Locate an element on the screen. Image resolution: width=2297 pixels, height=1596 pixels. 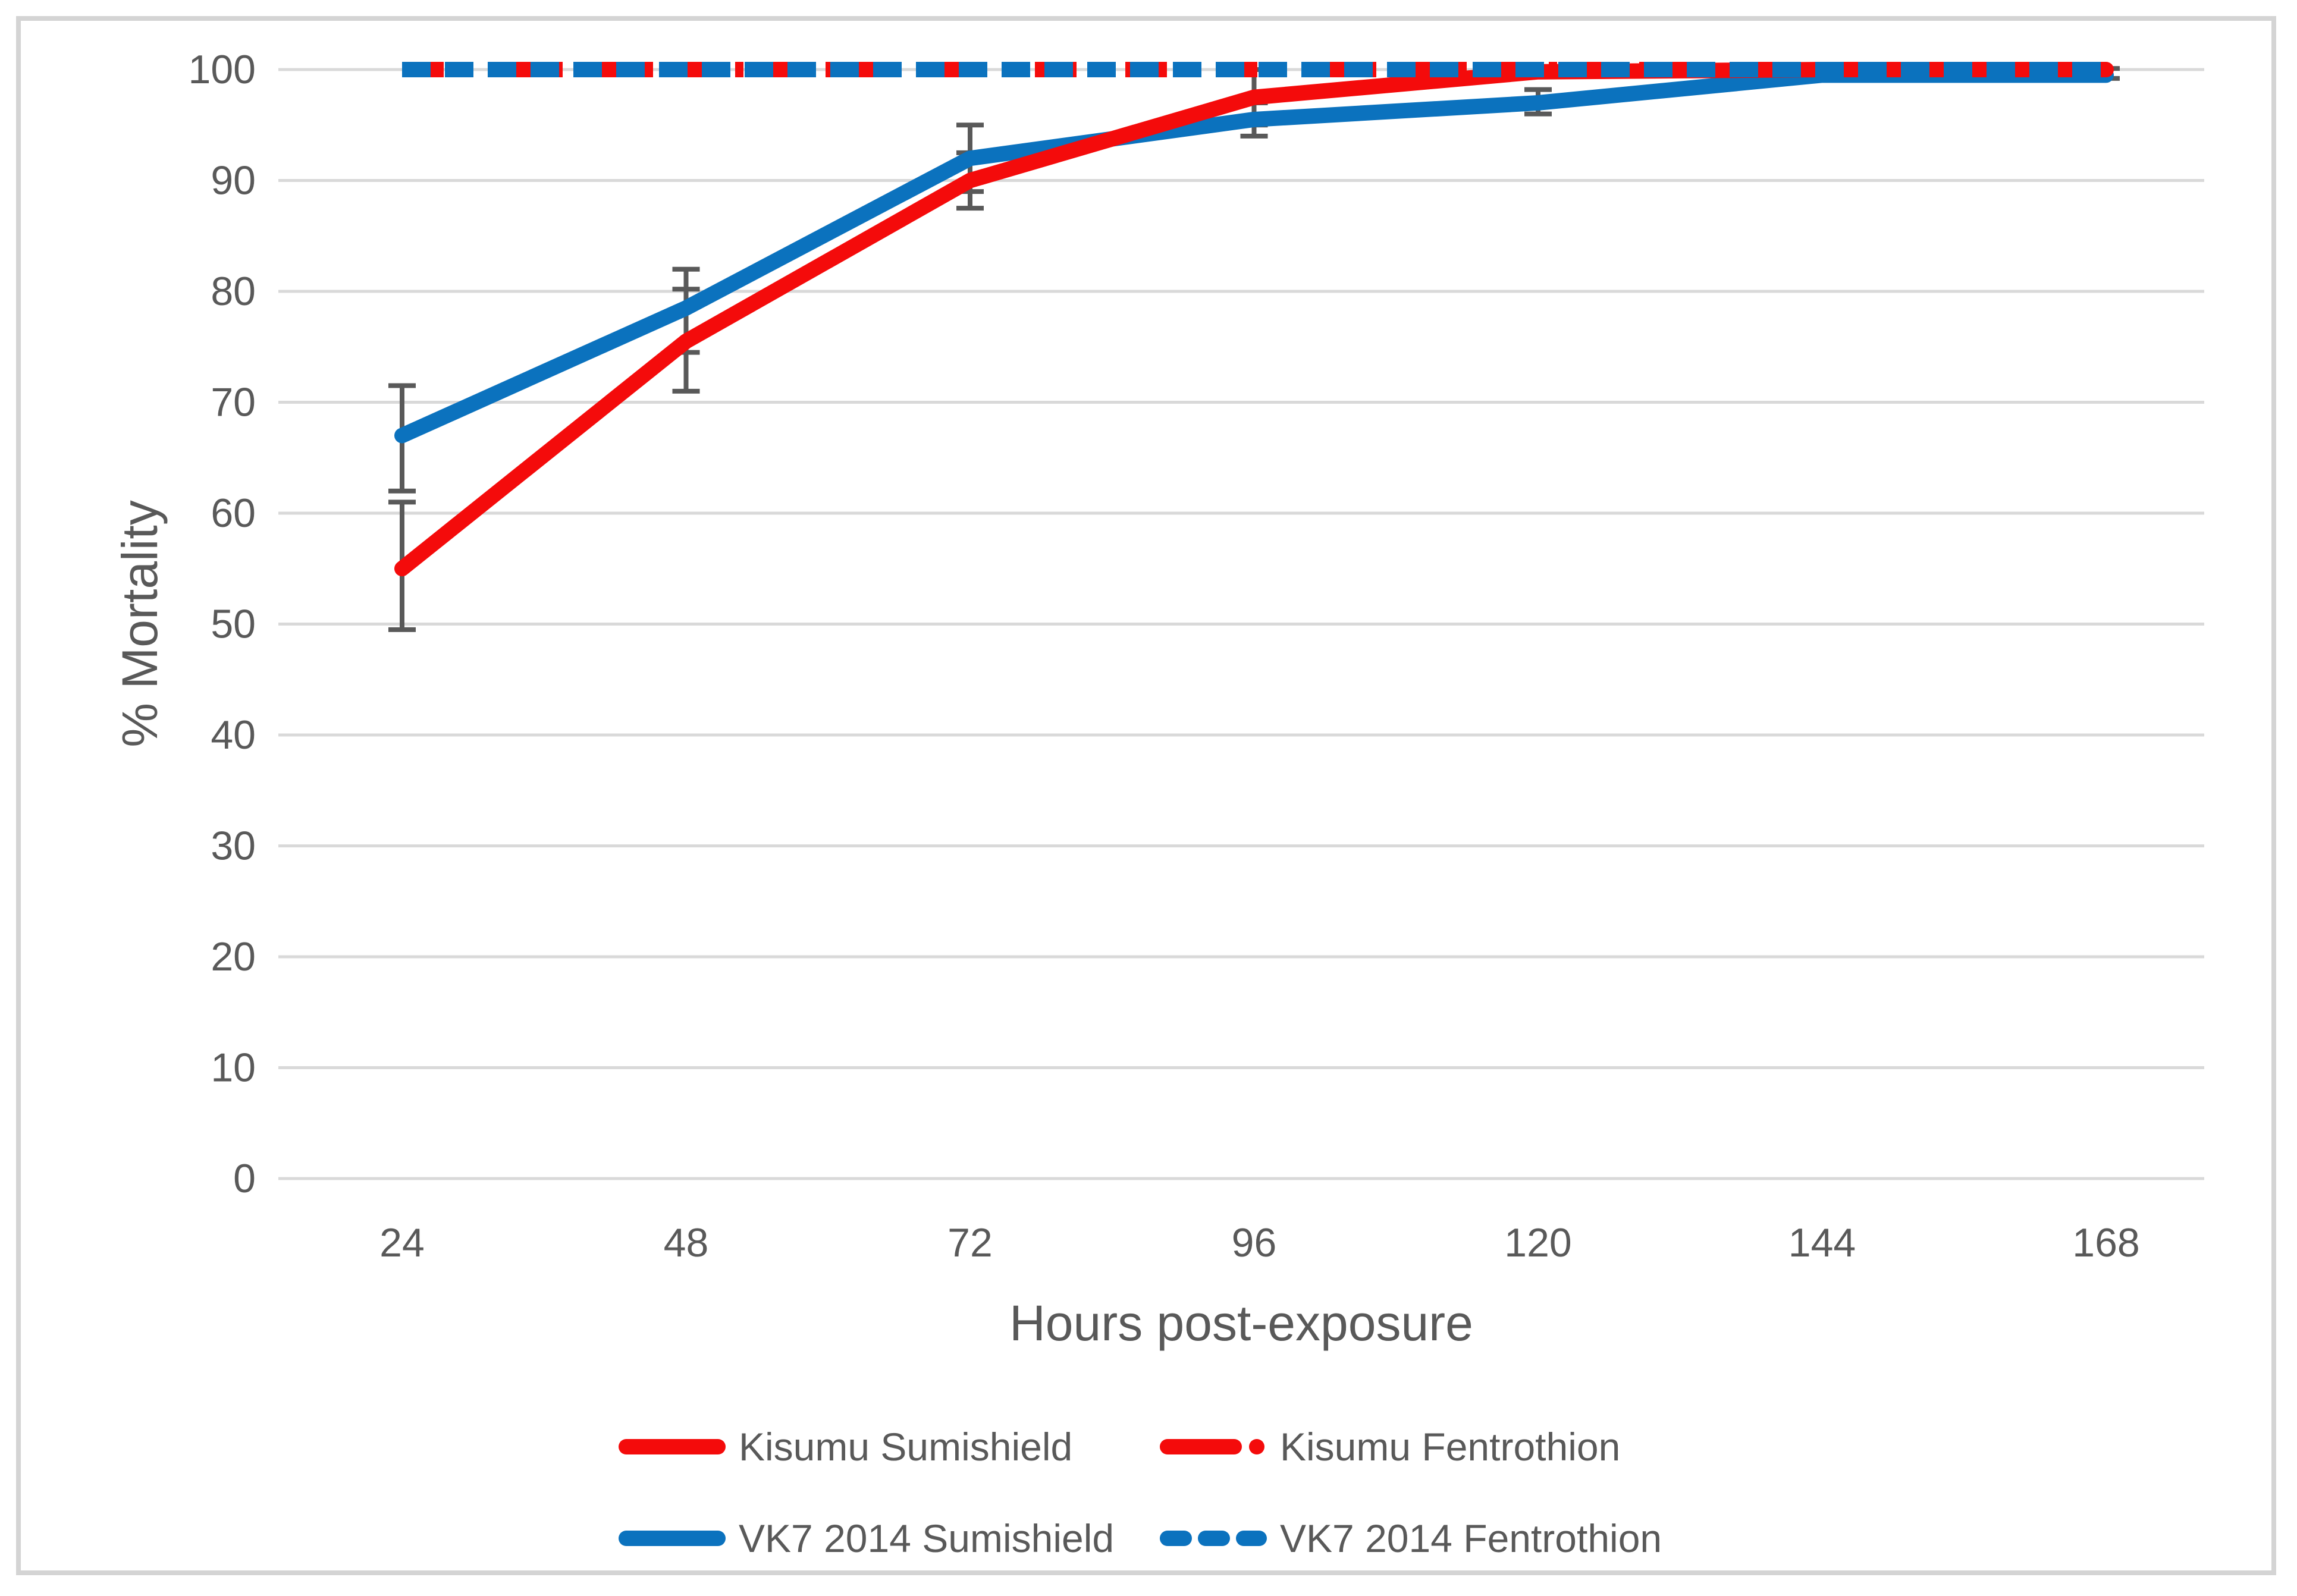
x-tick-label-144: 144 is located at coordinates (1822, 1242).